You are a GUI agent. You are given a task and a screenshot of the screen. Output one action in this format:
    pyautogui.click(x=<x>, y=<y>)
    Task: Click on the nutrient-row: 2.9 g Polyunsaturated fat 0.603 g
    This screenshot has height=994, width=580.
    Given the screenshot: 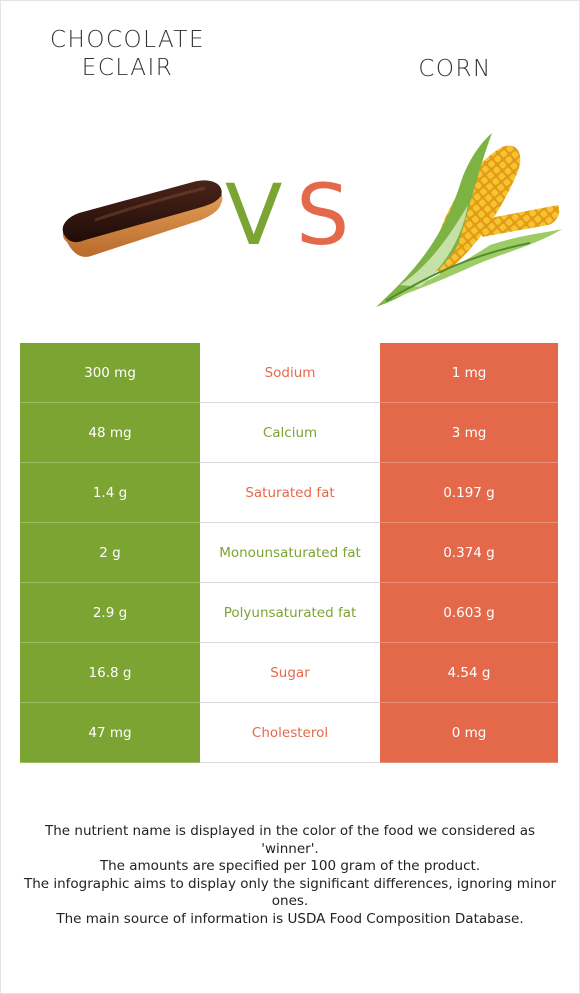 What is the action you would take?
    pyautogui.click(x=289, y=612)
    